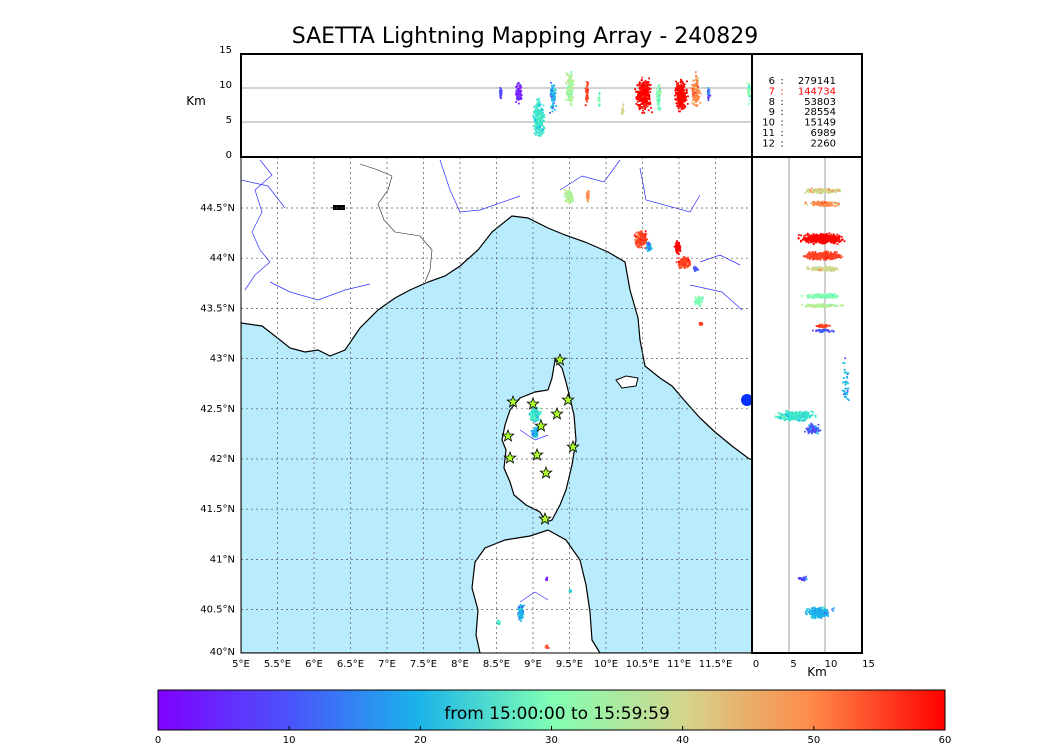 The width and height of the screenshot is (1050, 750). Describe the element at coordinates (817, 91) in the screenshot. I see `station-count-value: 144734` at that location.